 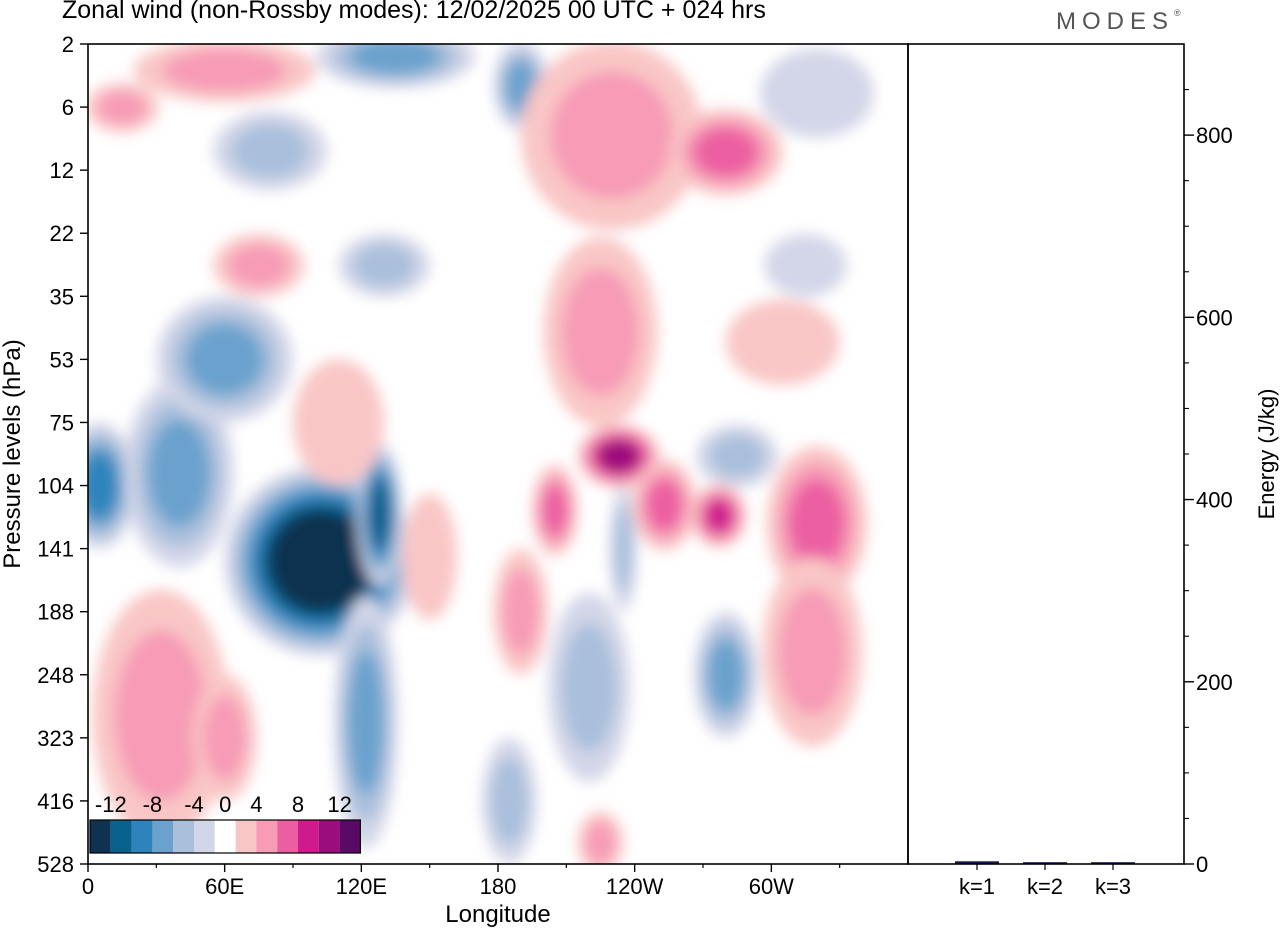 What do you see at coordinates (498, 886) in the screenshot?
I see `x-tick-label: 180` at bounding box center [498, 886].